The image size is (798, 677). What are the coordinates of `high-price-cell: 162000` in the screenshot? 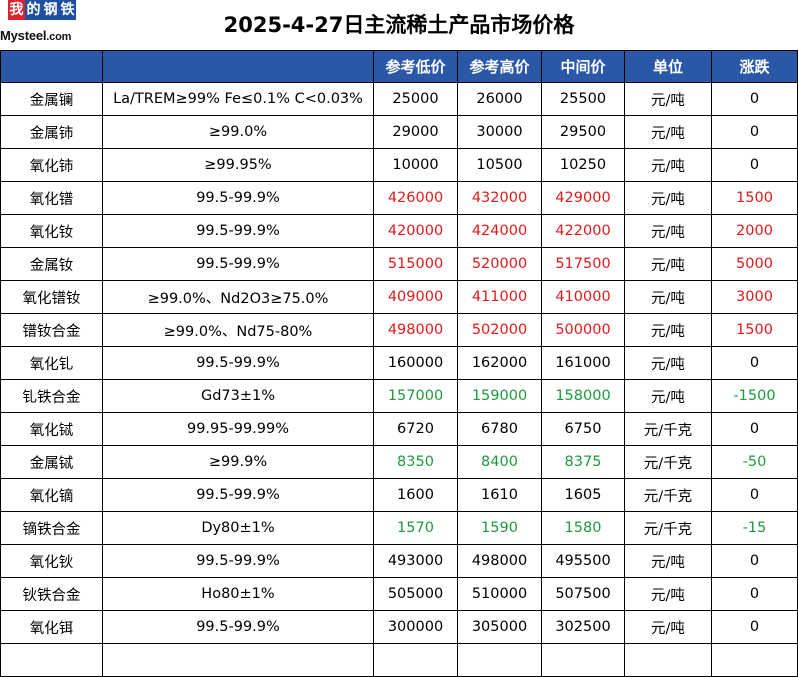 It's located at (499, 363).